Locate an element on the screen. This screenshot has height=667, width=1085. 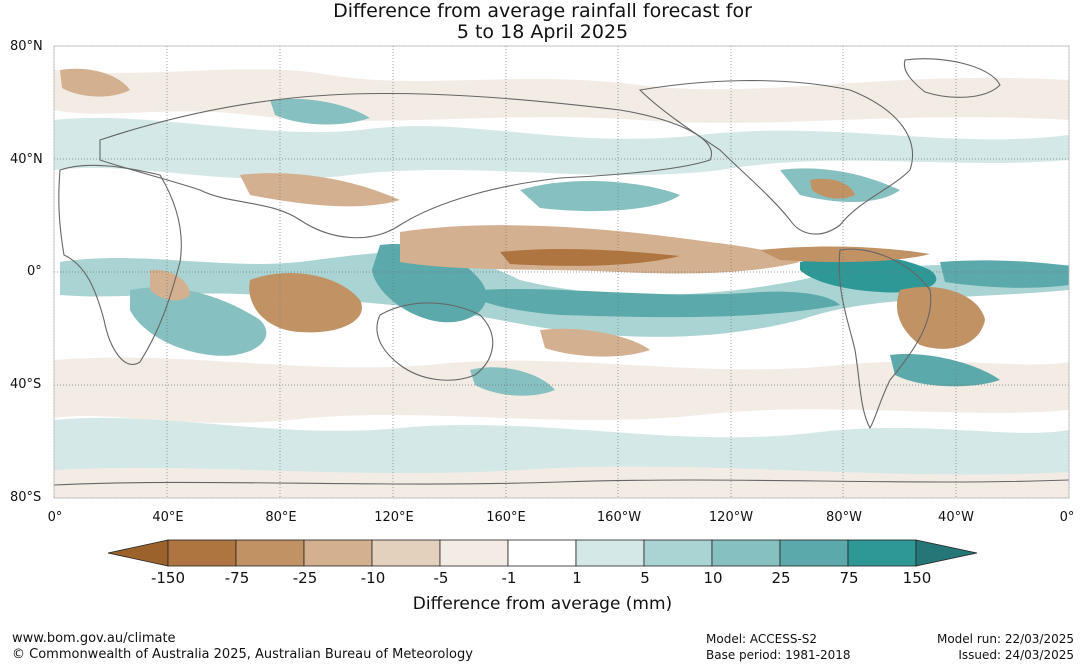
colorbar-tick-label: 75 is located at coordinates (849, 578).